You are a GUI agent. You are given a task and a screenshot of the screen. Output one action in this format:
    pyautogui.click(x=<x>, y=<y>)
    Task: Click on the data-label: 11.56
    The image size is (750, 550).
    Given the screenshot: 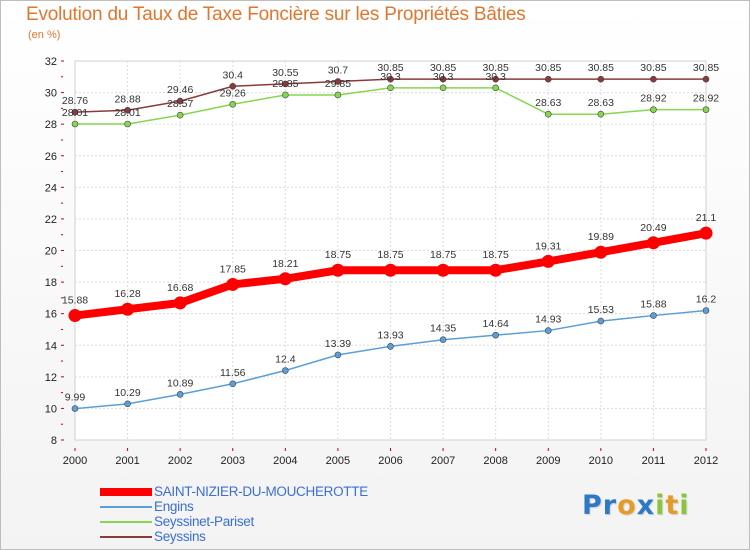 What is the action you would take?
    pyautogui.click(x=233, y=373)
    